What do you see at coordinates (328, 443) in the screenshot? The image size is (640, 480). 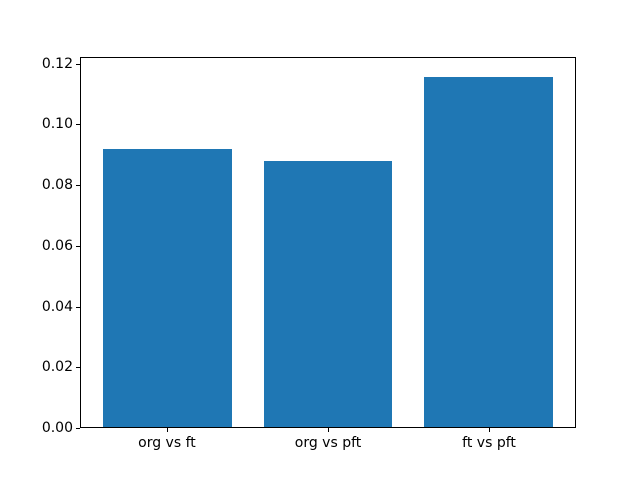 I see `x-tick-label: org vs pft` at bounding box center [328, 443].